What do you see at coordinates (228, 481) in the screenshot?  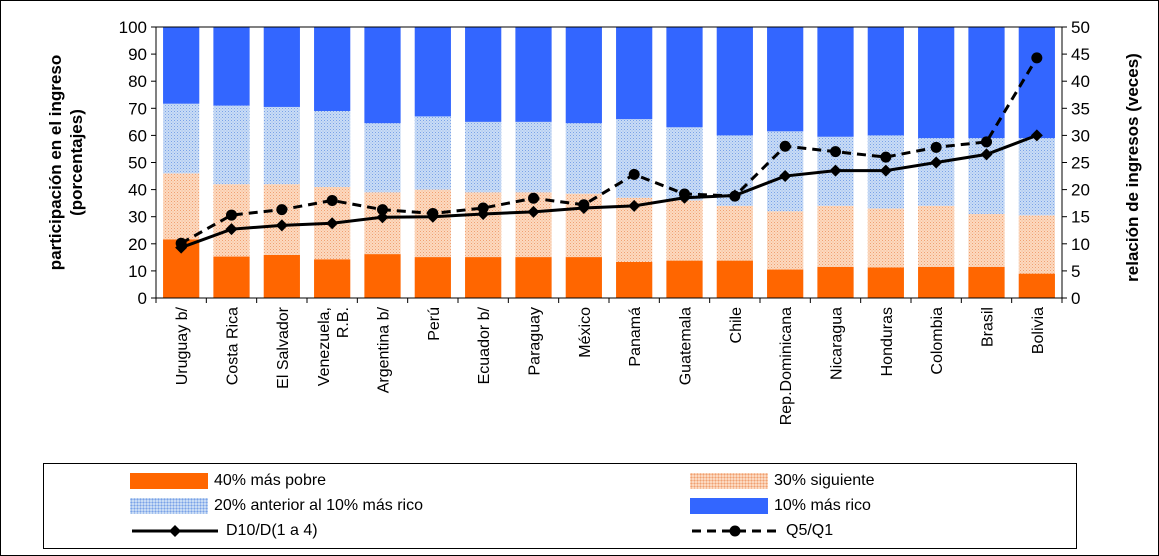 I see `legend-item-poor: 40% más pobre` at bounding box center [228, 481].